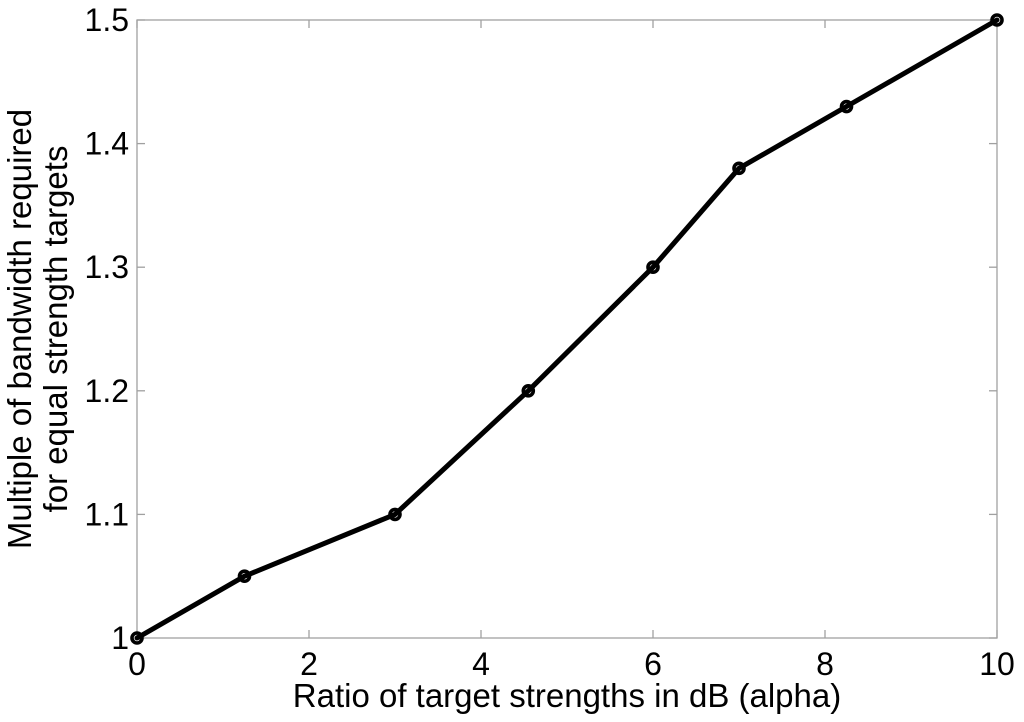 The width and height of the screenshot is (1024, 722). I want to click on x-tick-label: 2, so click(309, 664).